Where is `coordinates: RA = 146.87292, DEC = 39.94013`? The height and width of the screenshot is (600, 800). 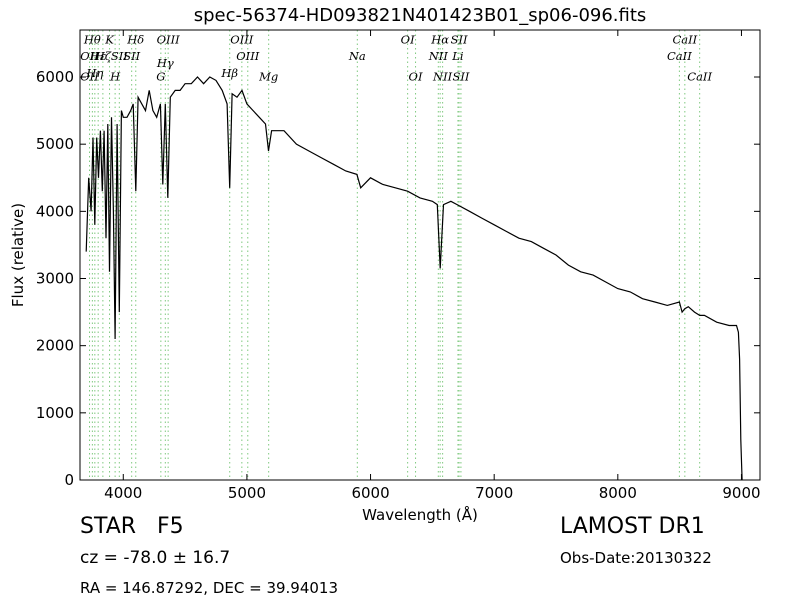
coordinates: RA = 146.87292, DEC = 39.94013 is located at coordinates (209, 588).